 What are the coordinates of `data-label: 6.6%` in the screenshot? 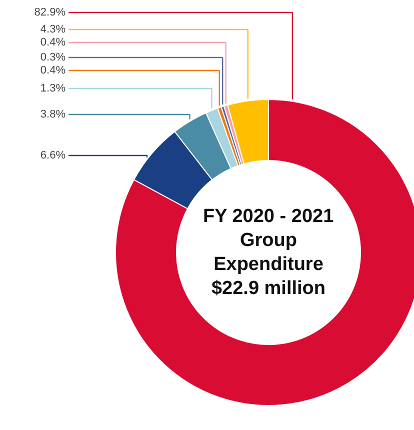 It's located at (53, 156).